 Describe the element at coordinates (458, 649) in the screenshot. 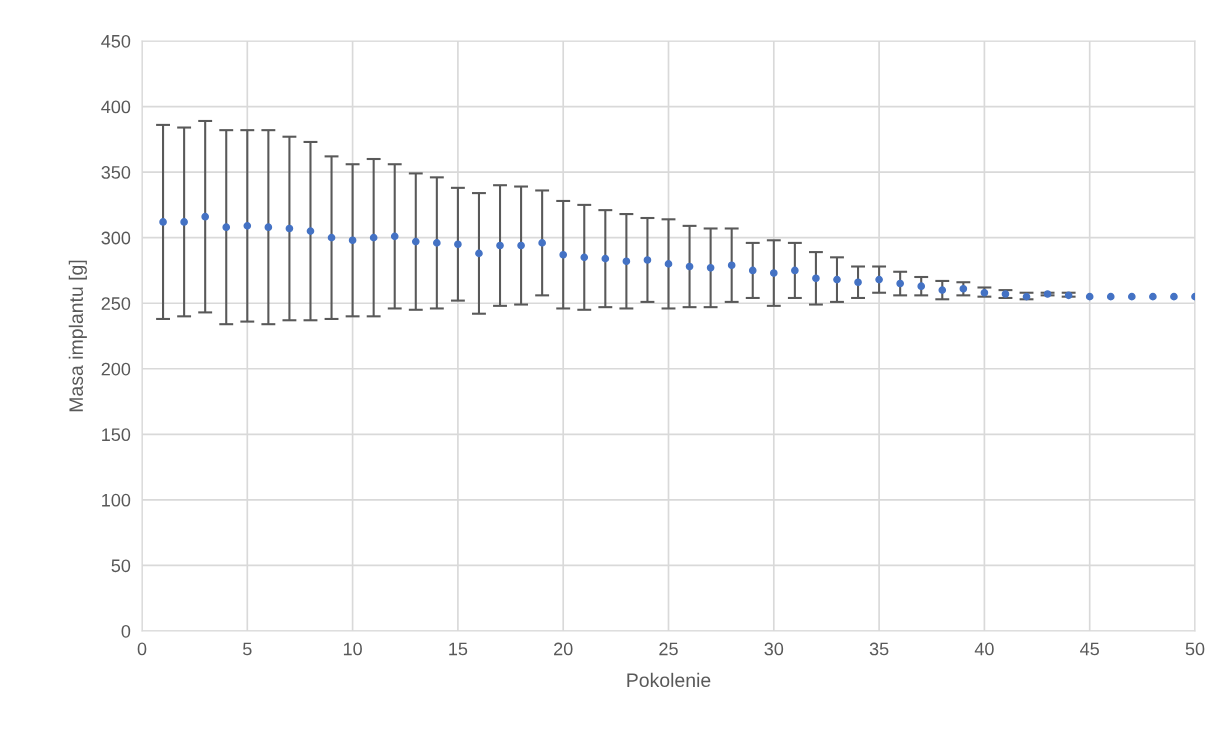

I see `x-tick-label: 15` at that location.